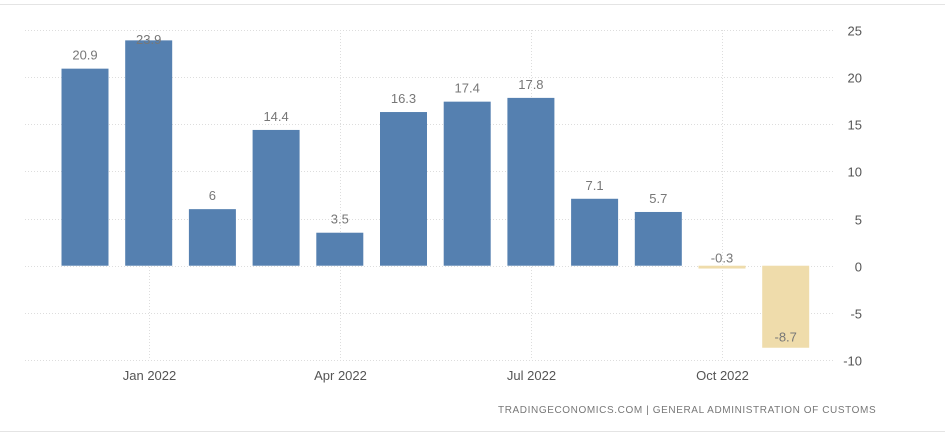 This screenshot has height=438, width=945. I want to click on data-label: 6, so click(212, 195).